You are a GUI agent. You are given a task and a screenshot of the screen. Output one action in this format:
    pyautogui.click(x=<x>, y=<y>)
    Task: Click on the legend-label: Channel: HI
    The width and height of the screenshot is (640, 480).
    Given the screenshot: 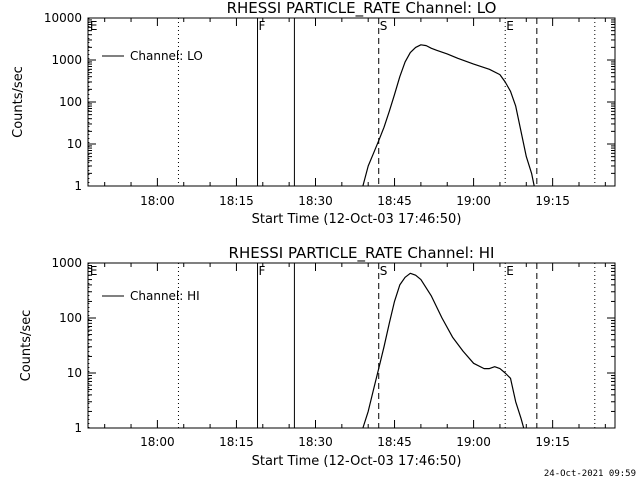 What is the action you would take?
    pyautogui.click(x=165, y=296)
    